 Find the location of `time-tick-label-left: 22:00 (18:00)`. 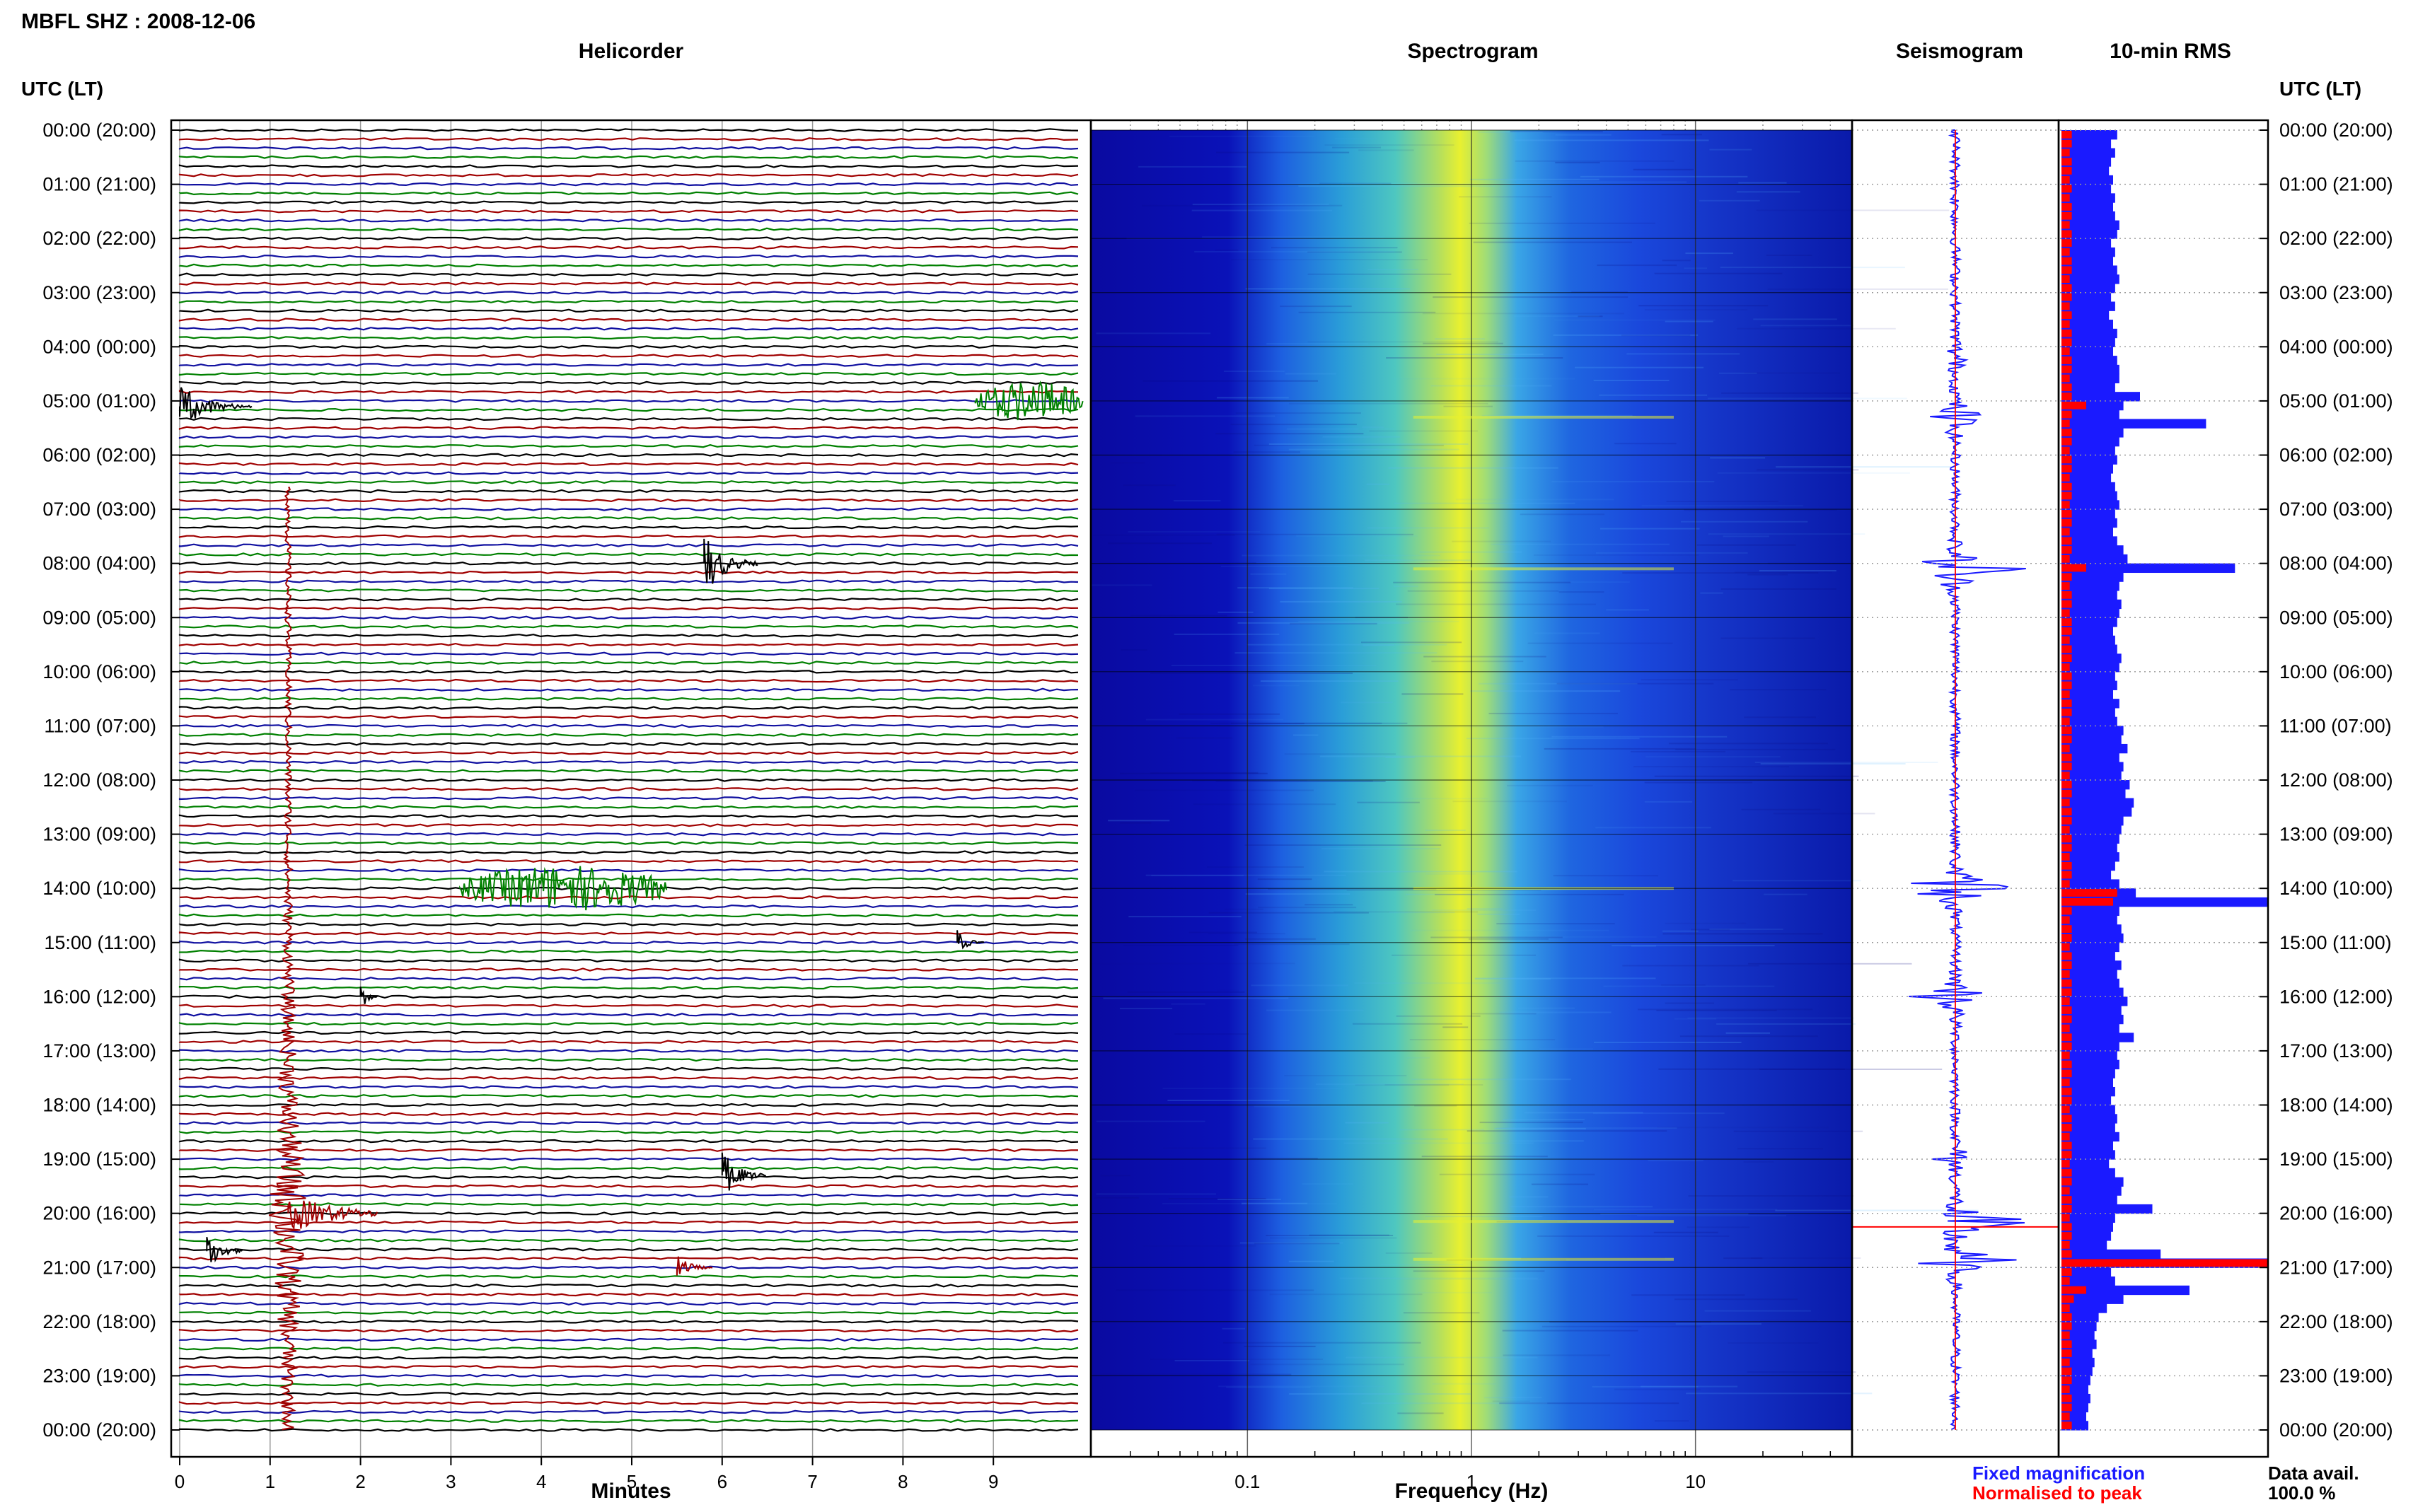

time-tick-label-left: 22:00 (18:00) is located at coordinates (99, 1321).